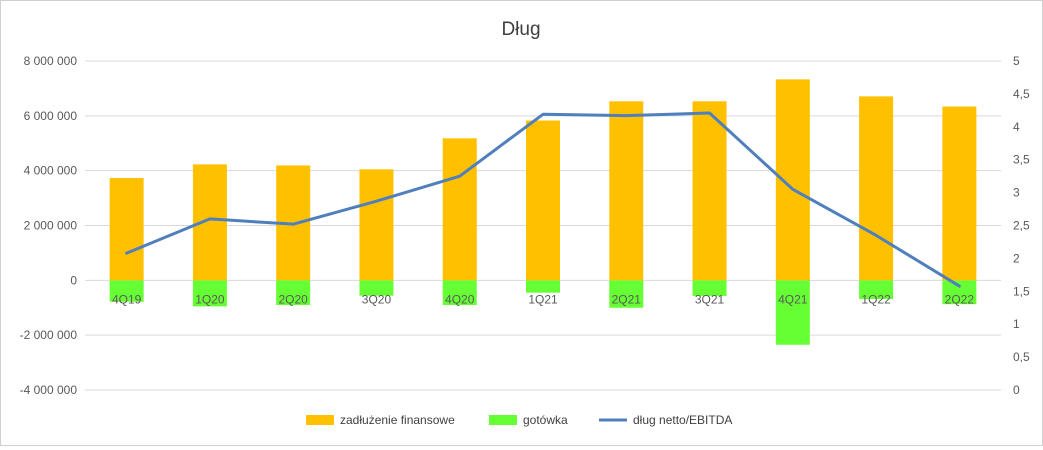  I want to click on left-tick-label: 2 000 000, so click(51, 226).